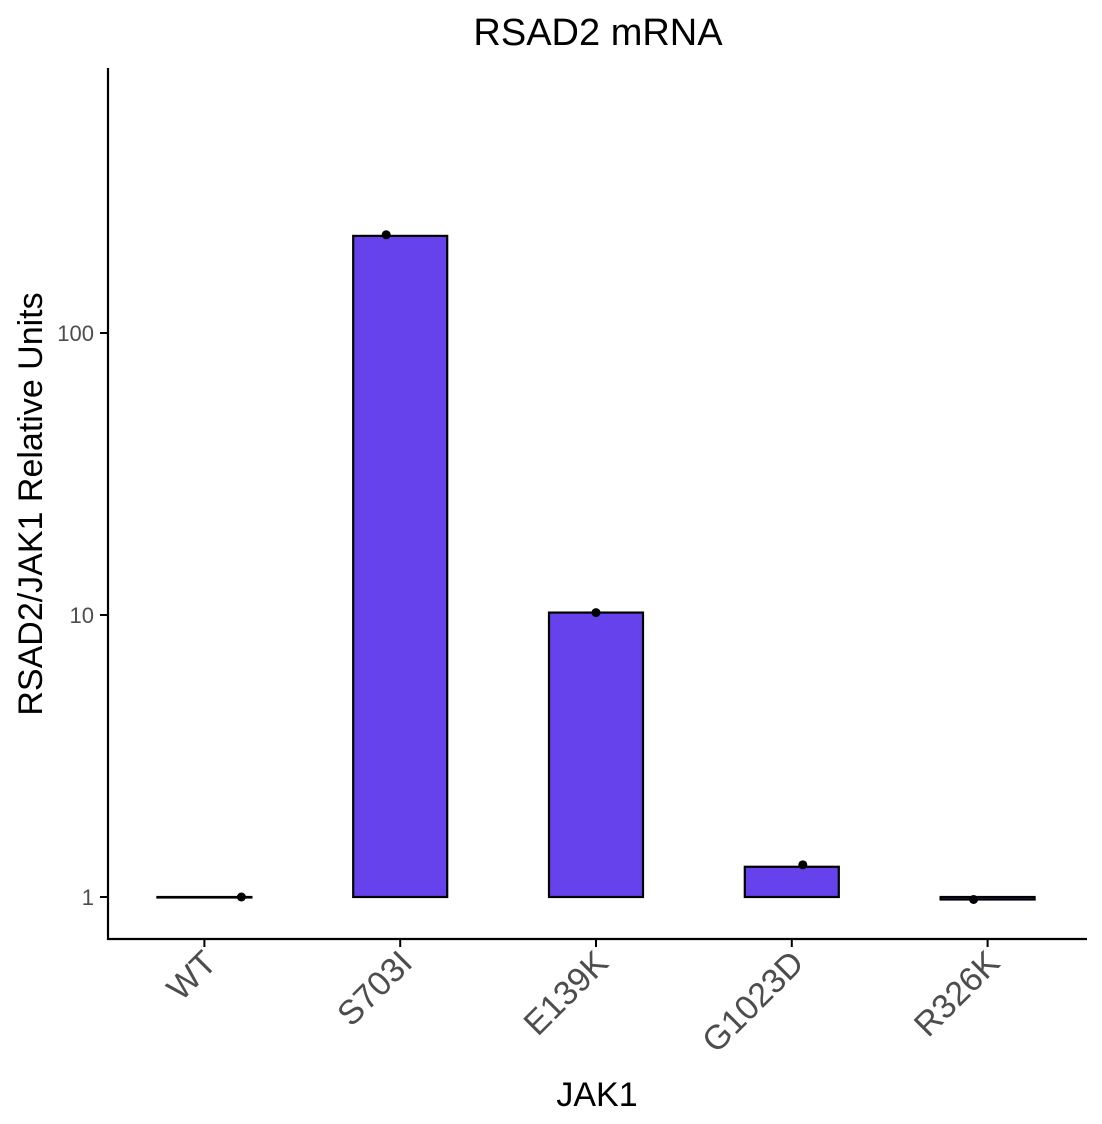  What do you see at coordinates (386, 235) in the screenshot?
I see `data-point-S703I` at bounding box center [386, 235].